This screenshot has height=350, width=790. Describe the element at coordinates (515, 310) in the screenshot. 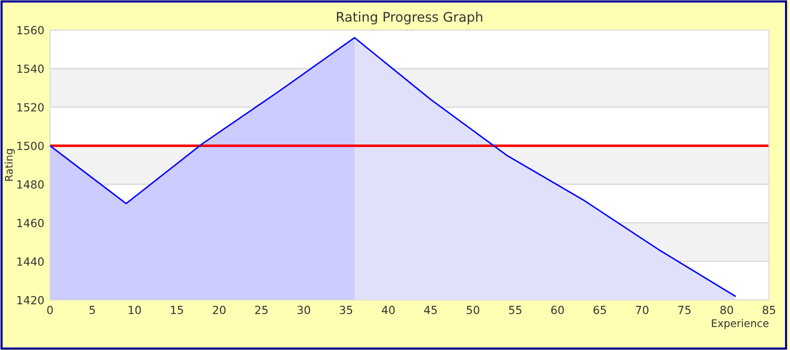

I see `x-tick-label: 55` at that location.